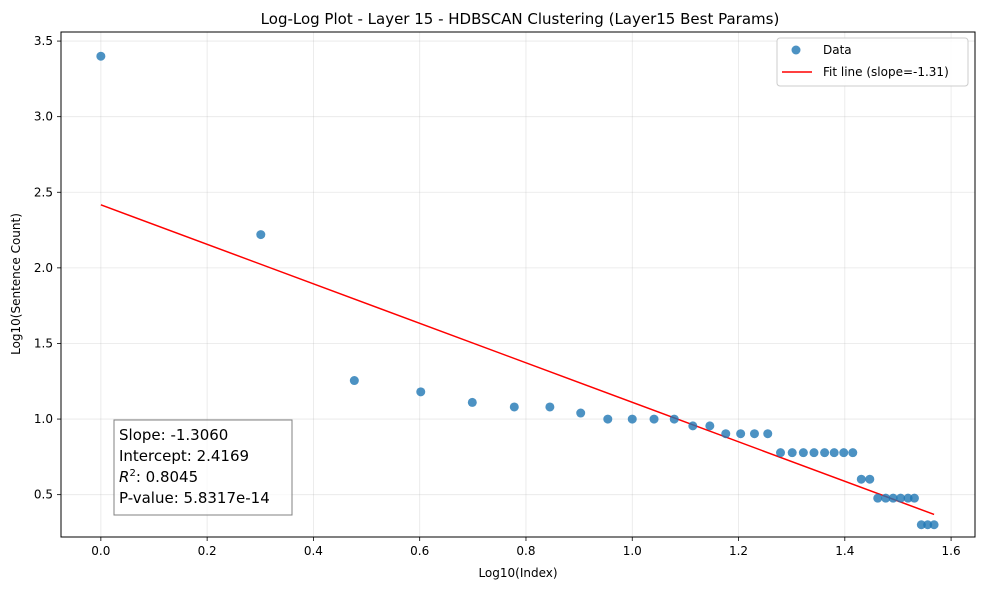  I want to click on legend: Data Fit line (slope=-1.31), so click(872, 62).